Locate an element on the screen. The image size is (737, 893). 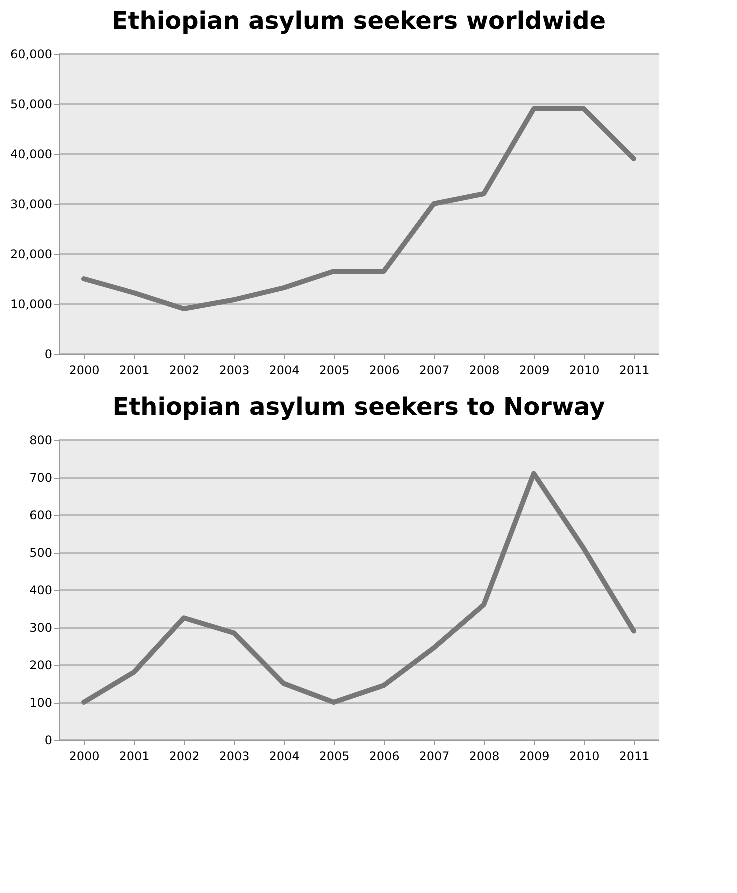
y-tick-label: 200 is located at coordinates (41, 665).